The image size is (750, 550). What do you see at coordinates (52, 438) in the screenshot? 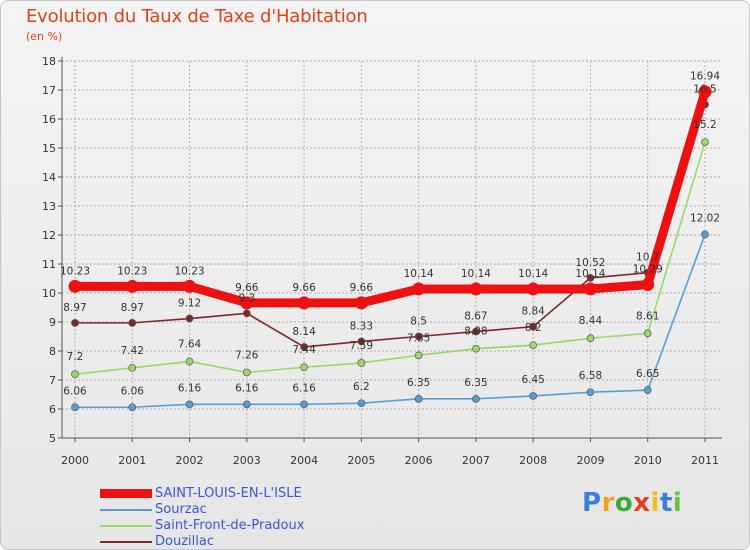
I see `y-tick-label: 5` at bounding box center [52, 438].